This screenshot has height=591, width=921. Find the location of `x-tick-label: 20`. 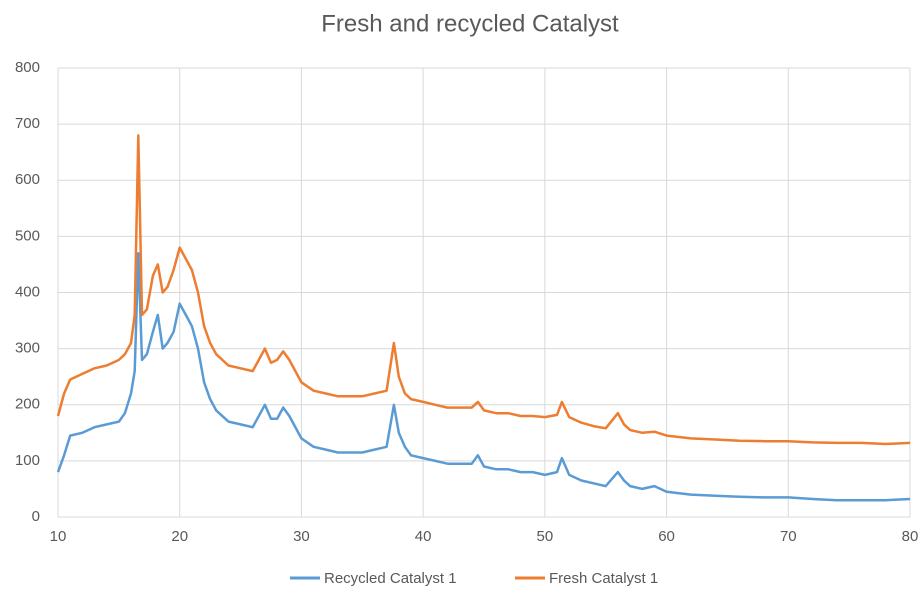

x-tick-label: 20 is located at coordinates (179, 536).